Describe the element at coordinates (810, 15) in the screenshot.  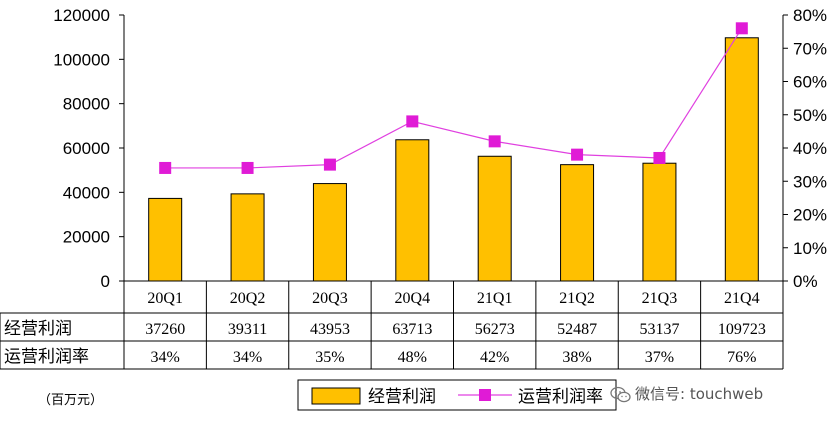
I see `right-tick-label: 80%` at that location.